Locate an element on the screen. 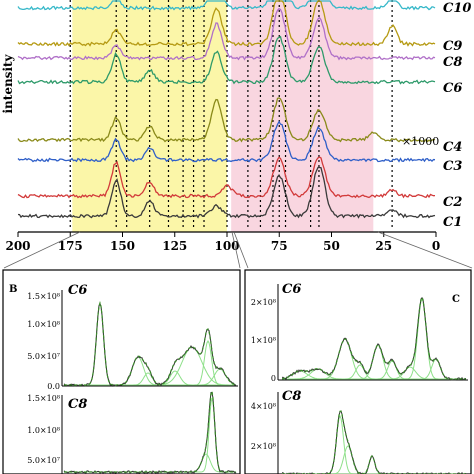  panel-b-ytick: 0.0 is located at coordinates (53, 386).